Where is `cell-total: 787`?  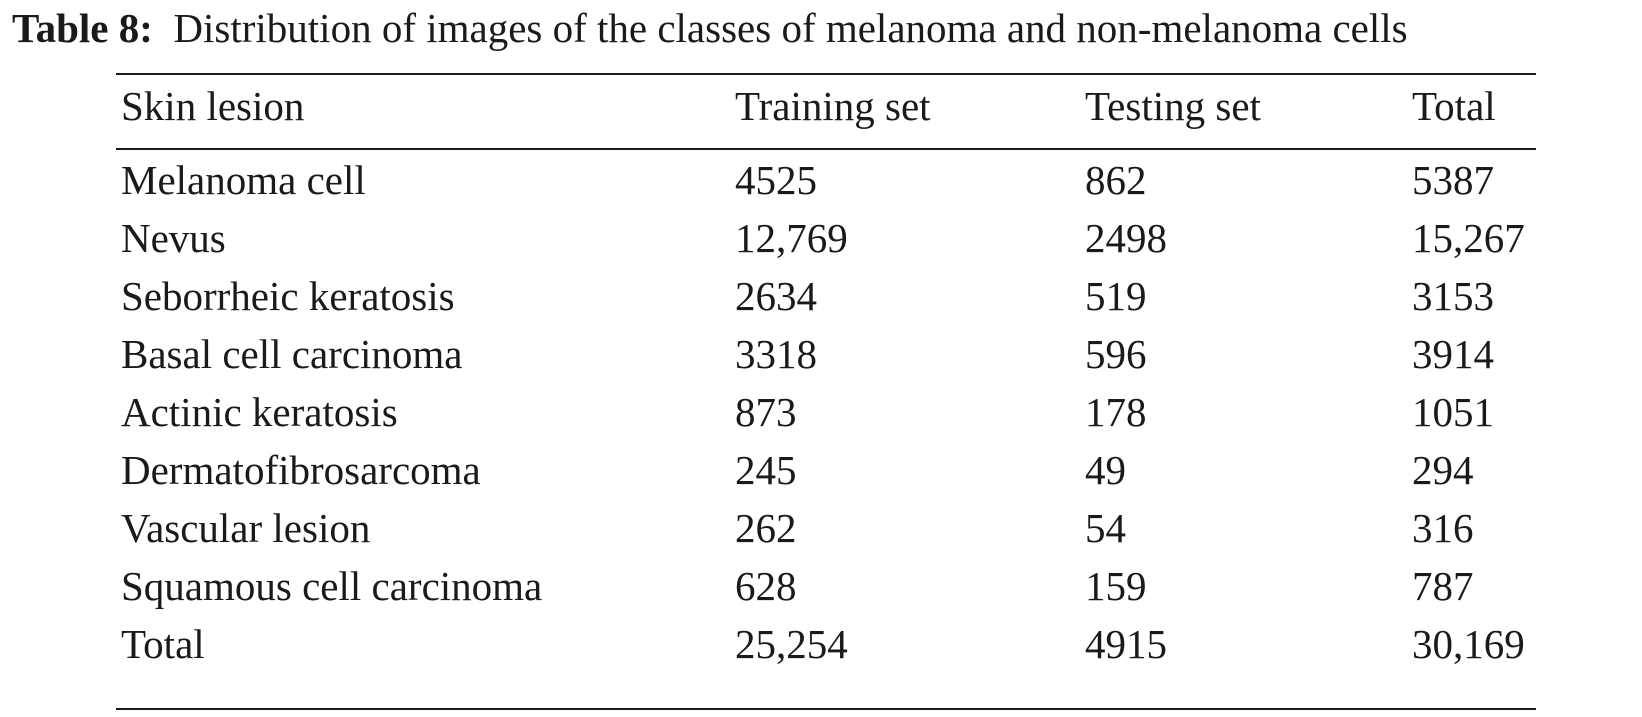 cell-total: 787 is located at coordinates (1443, 586).